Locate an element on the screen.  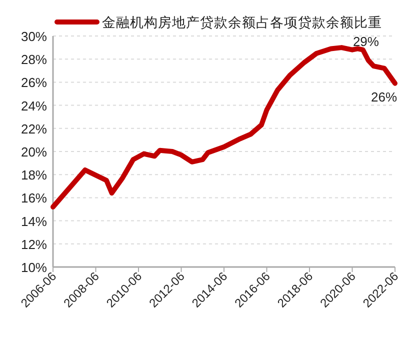
y-tick-label: 14% is located at coordinates (34, 221).